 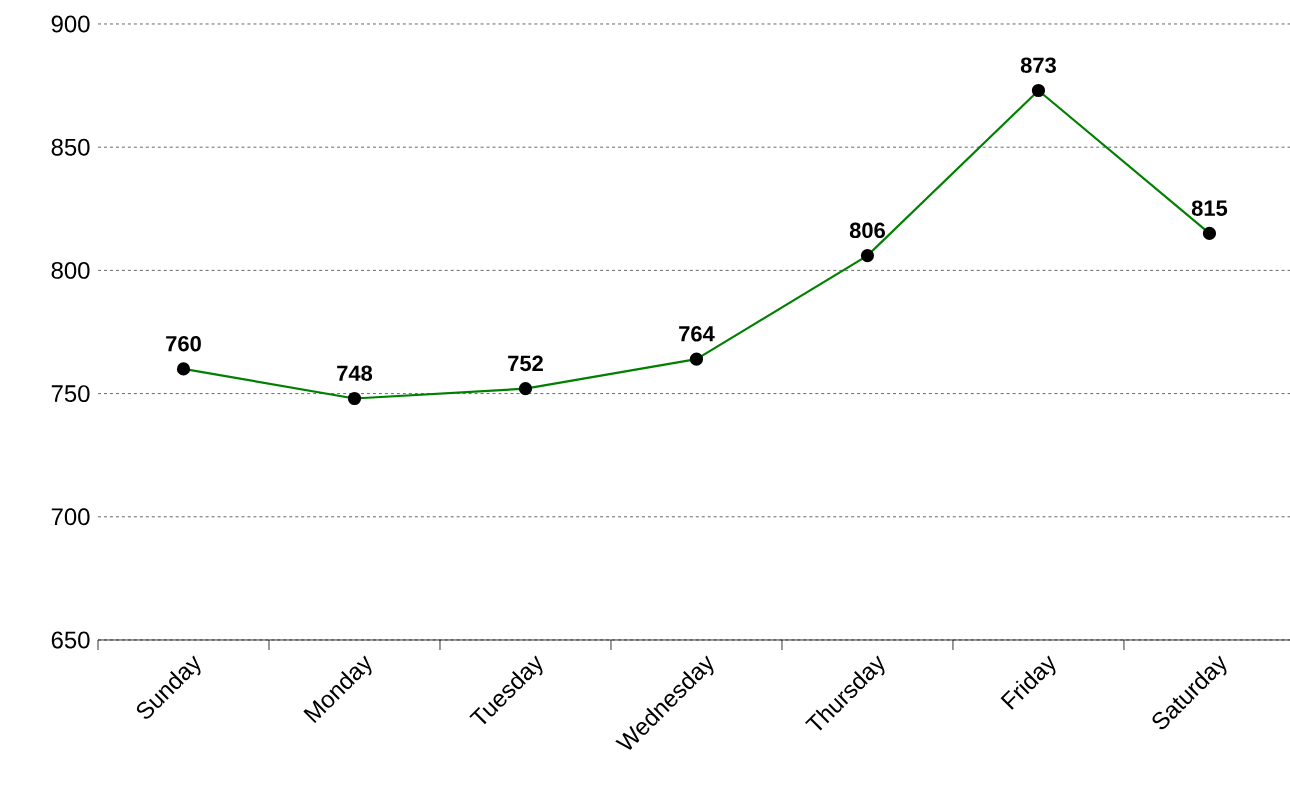 I want to click on data-label: 752, so click(x=525, y=363).